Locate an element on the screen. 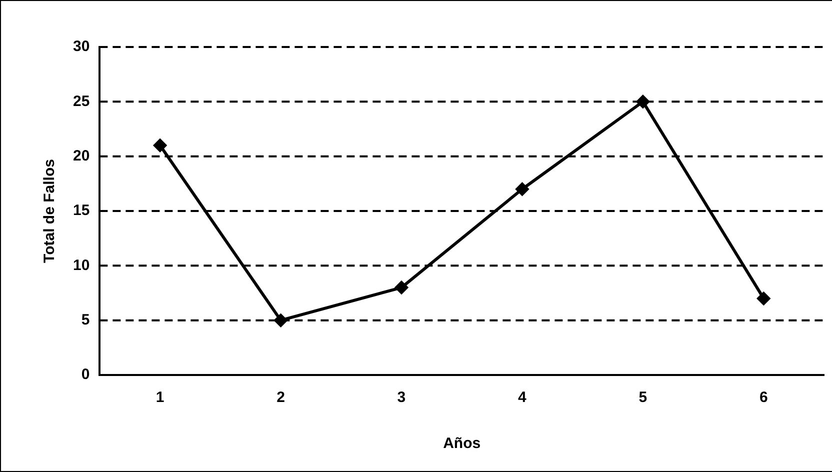 The height and width of the screenshot is (472, 832). x-tick-label: 4 is located at coordinates (523, 397).